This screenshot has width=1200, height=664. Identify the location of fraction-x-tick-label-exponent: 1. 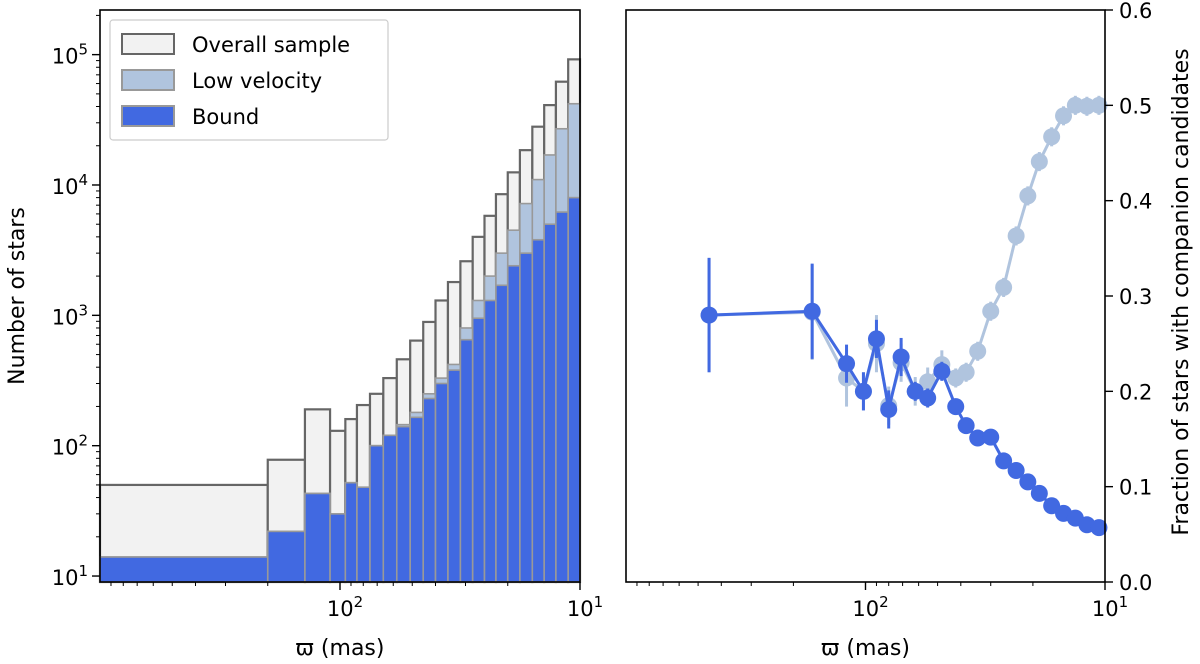
(1124, 602).